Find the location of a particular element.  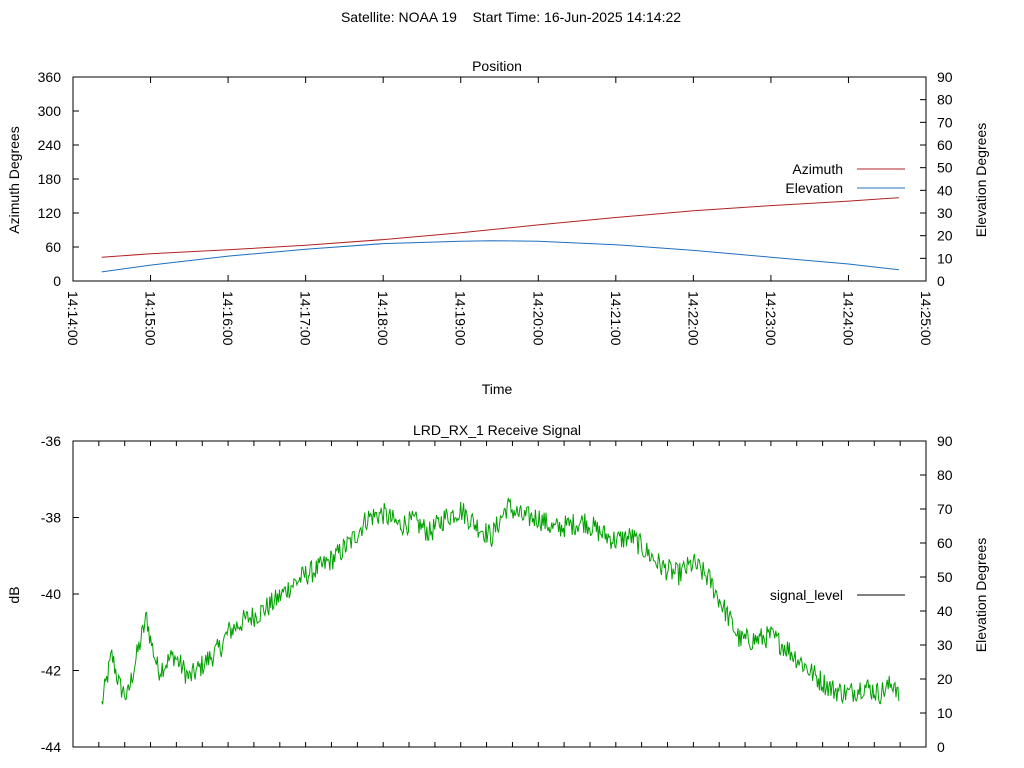

y-tick-label: 240 is located at coordinates (50, 145).